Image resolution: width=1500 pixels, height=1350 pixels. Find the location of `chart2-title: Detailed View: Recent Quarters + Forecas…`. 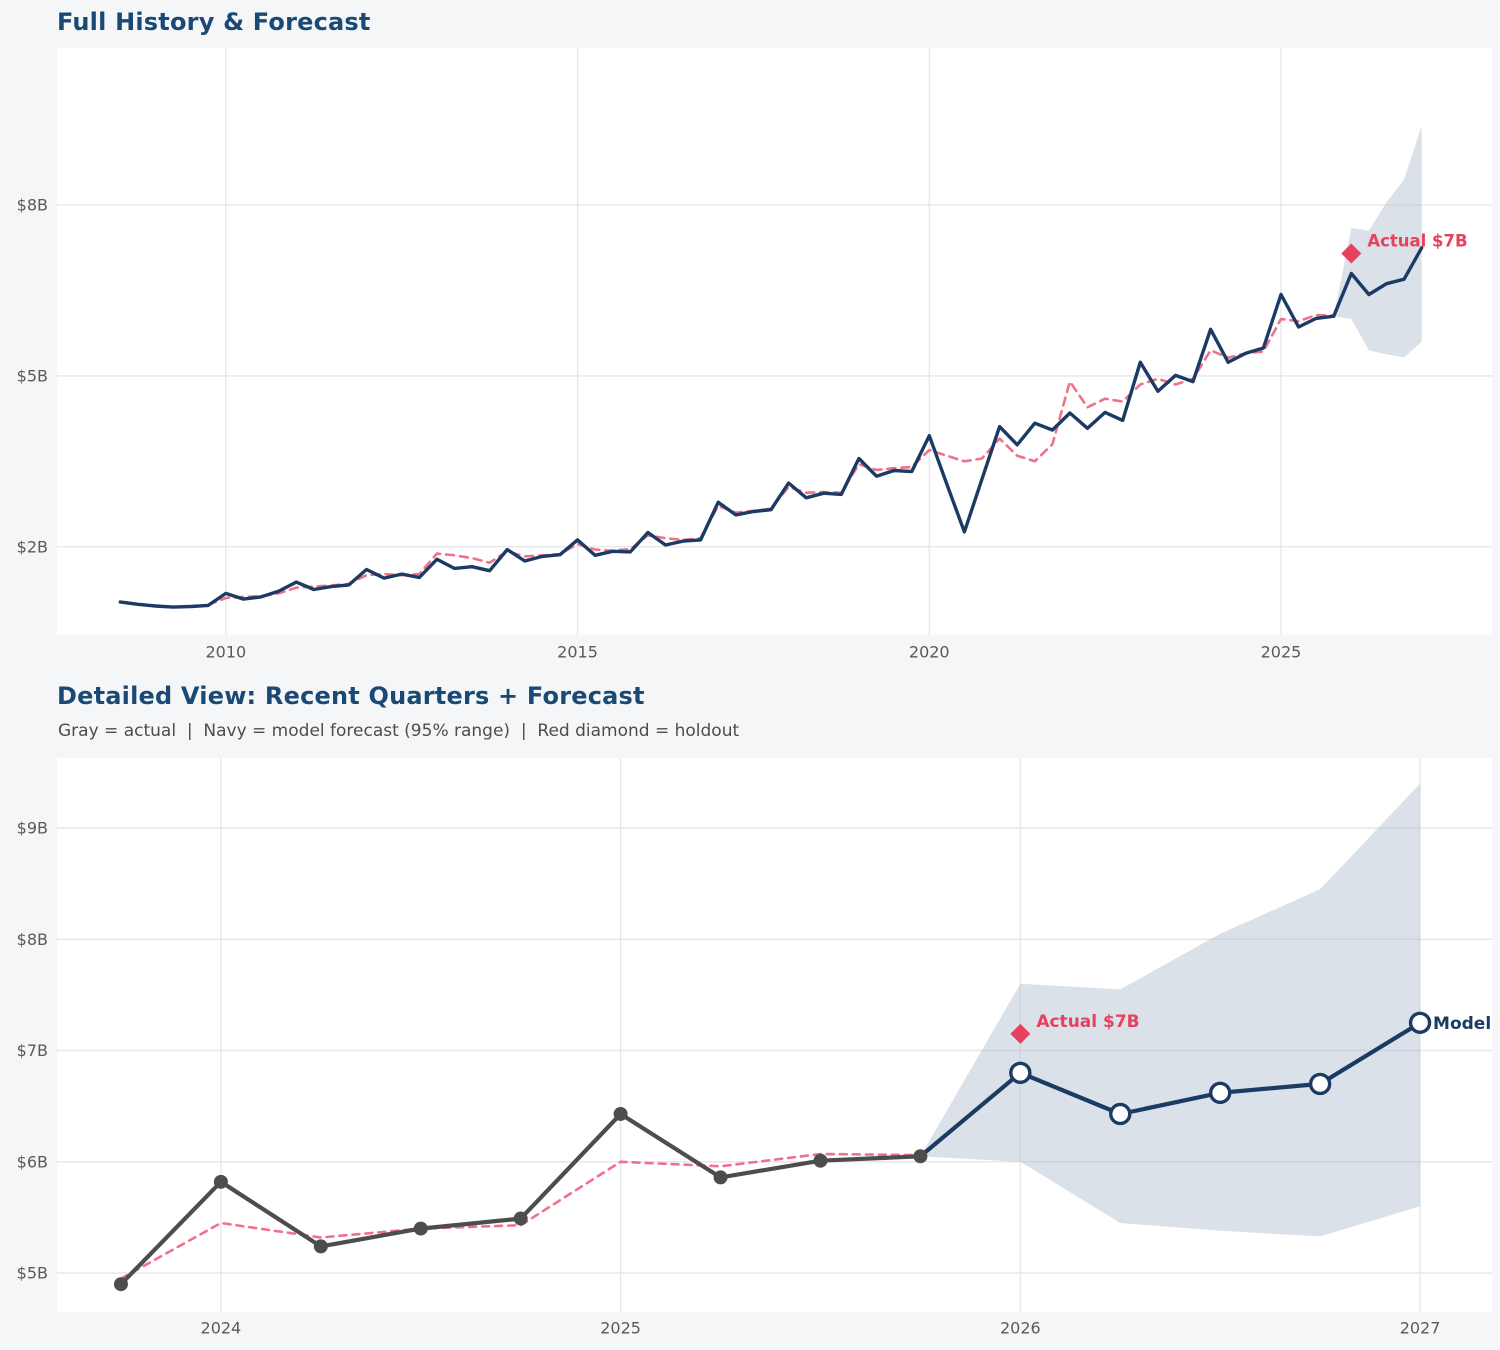

chart2-title: Detailed View: Recent Quarters + Forecas… is located at coordinates (351, 696).